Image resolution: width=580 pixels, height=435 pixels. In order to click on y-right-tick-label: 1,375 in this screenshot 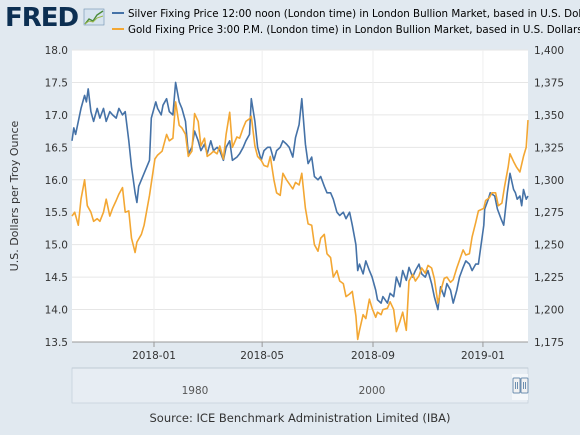, I will do `click(549, 83)`.